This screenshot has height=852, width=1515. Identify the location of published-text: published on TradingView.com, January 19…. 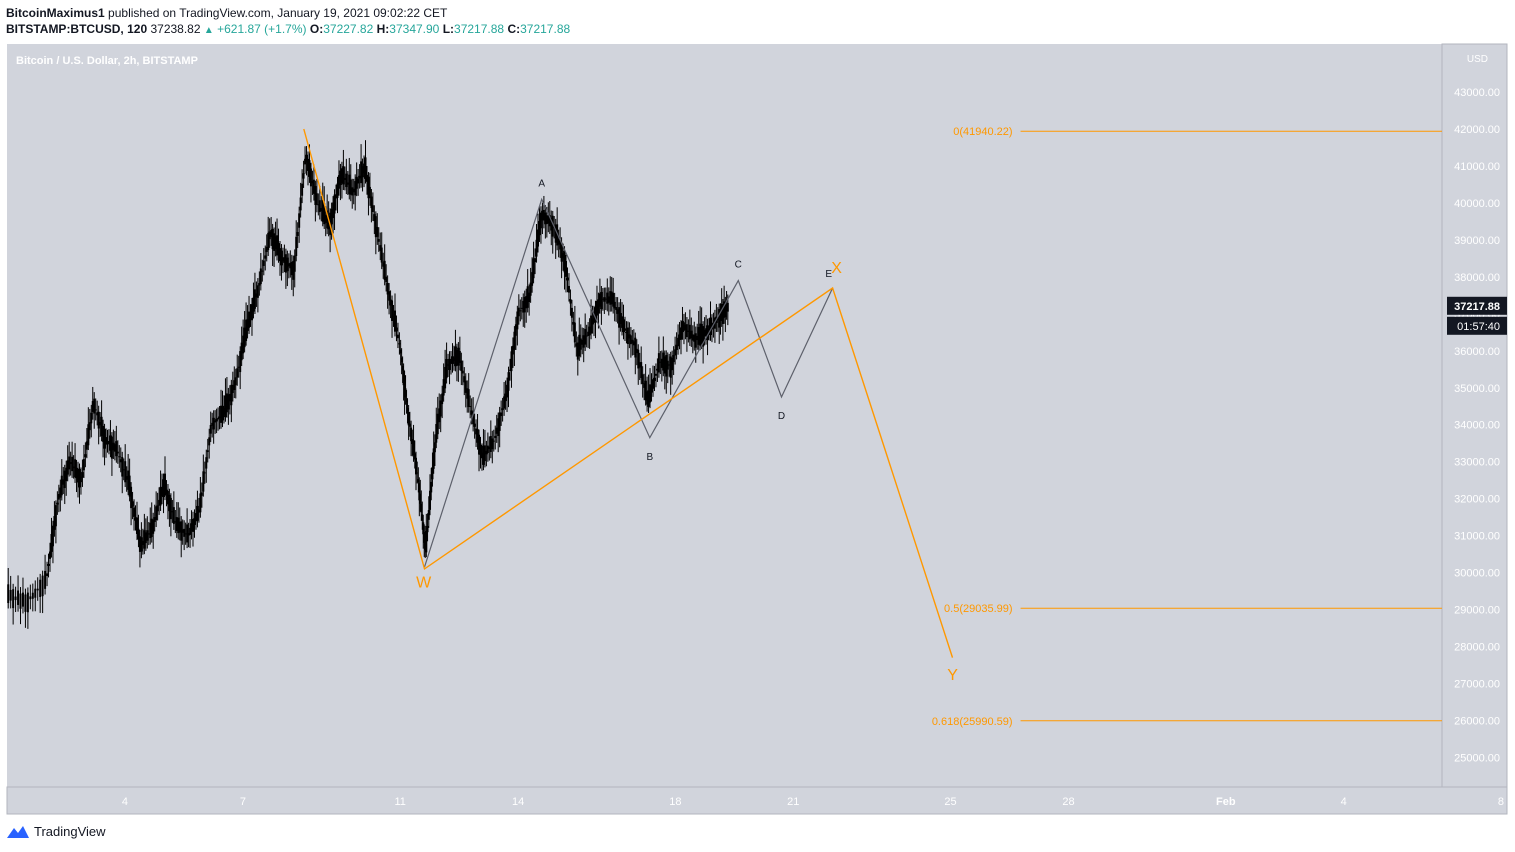
(278, 13).